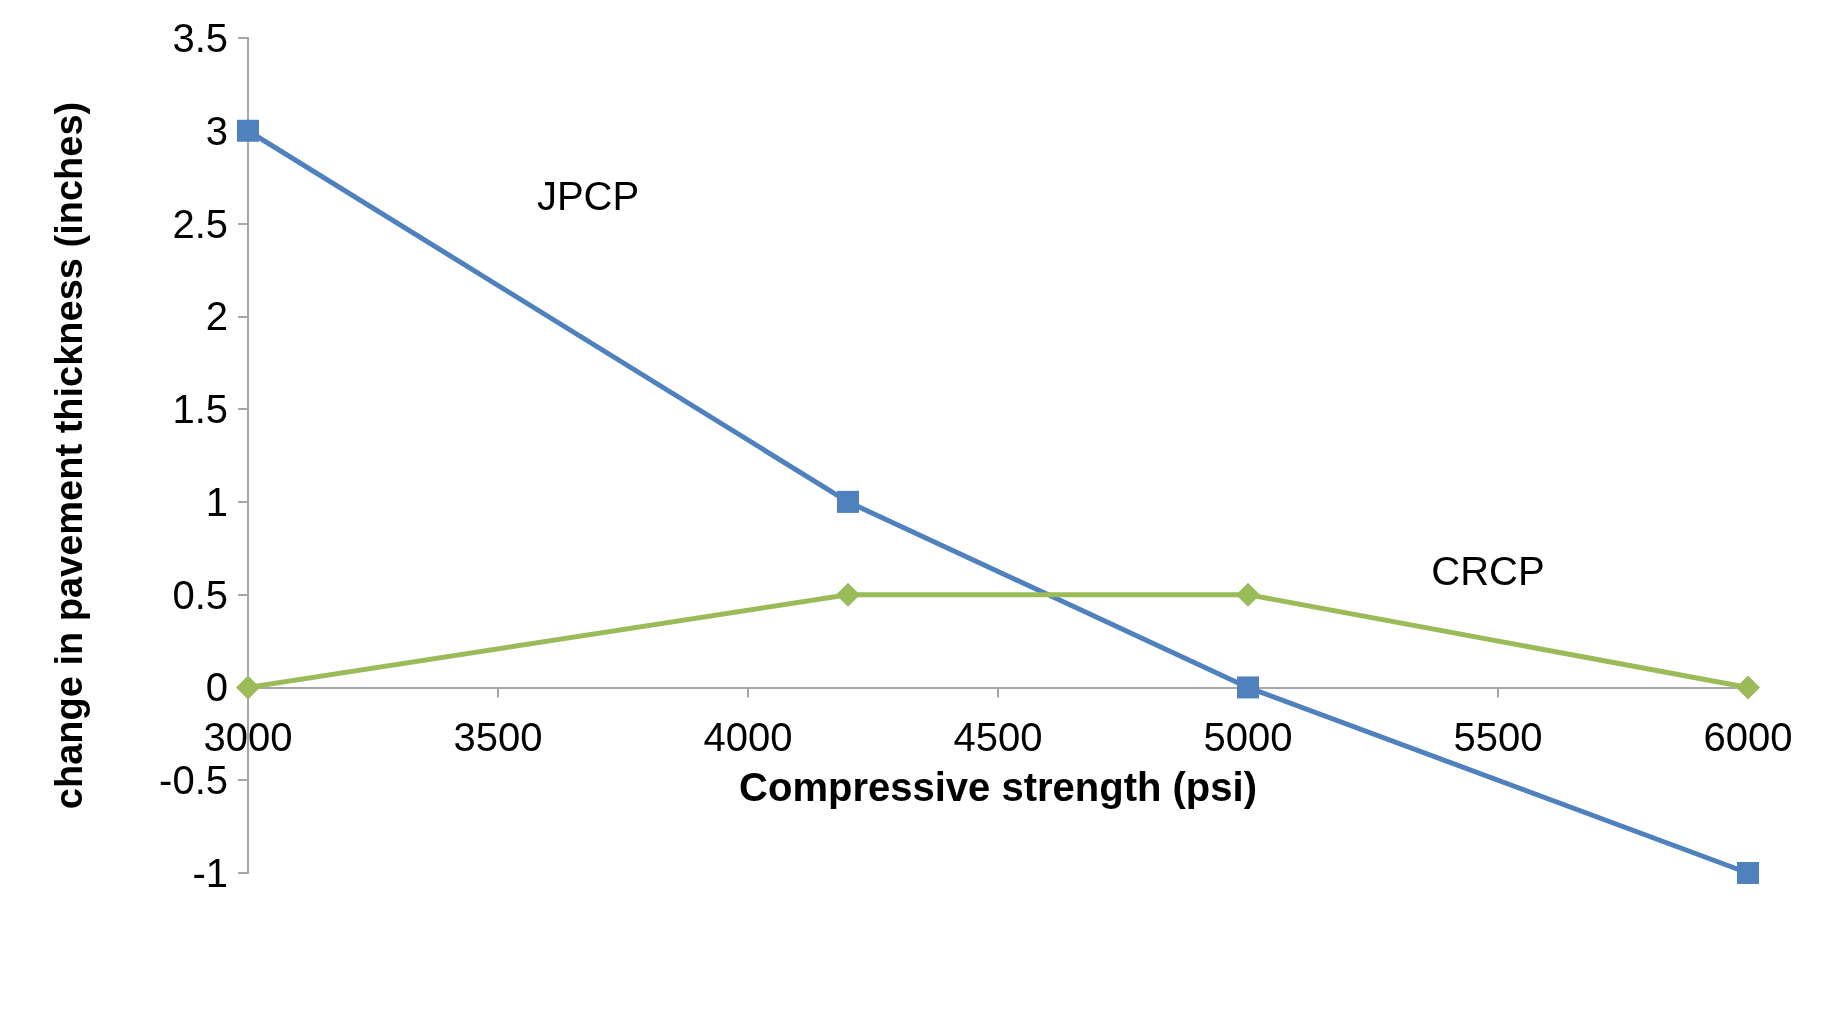  I want to click on y-tick-label: -1, so click(210, 873).